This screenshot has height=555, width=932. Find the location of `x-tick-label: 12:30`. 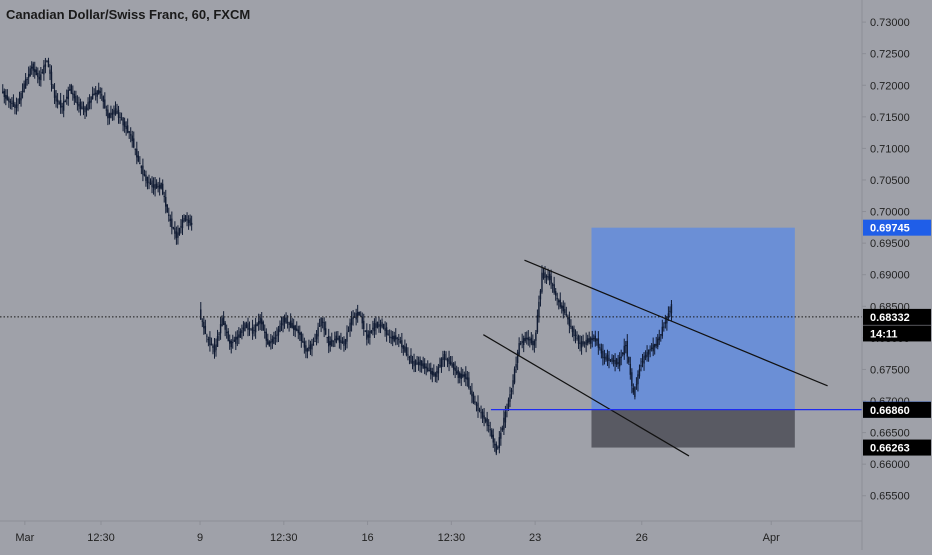

x-tick-label: 12:30 is located at coordinates (101, 538).